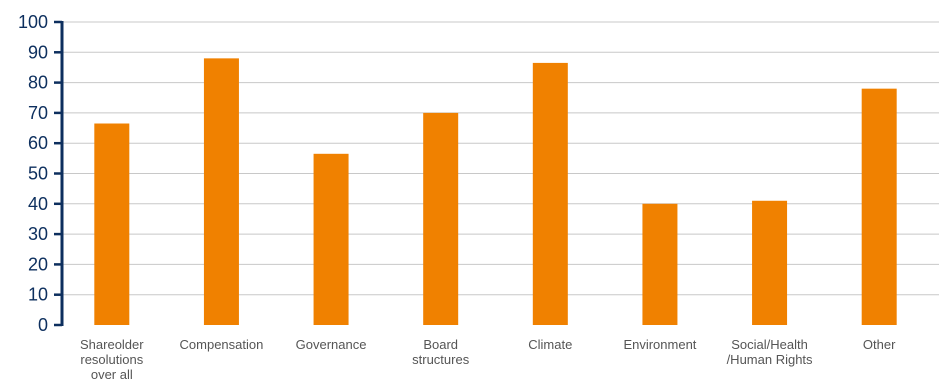 The image size is (939, 387). What do you see at coordinates (38, 52) in the screenshot?
I see `y-tick-label: 90` at bounding box center [38, 52].